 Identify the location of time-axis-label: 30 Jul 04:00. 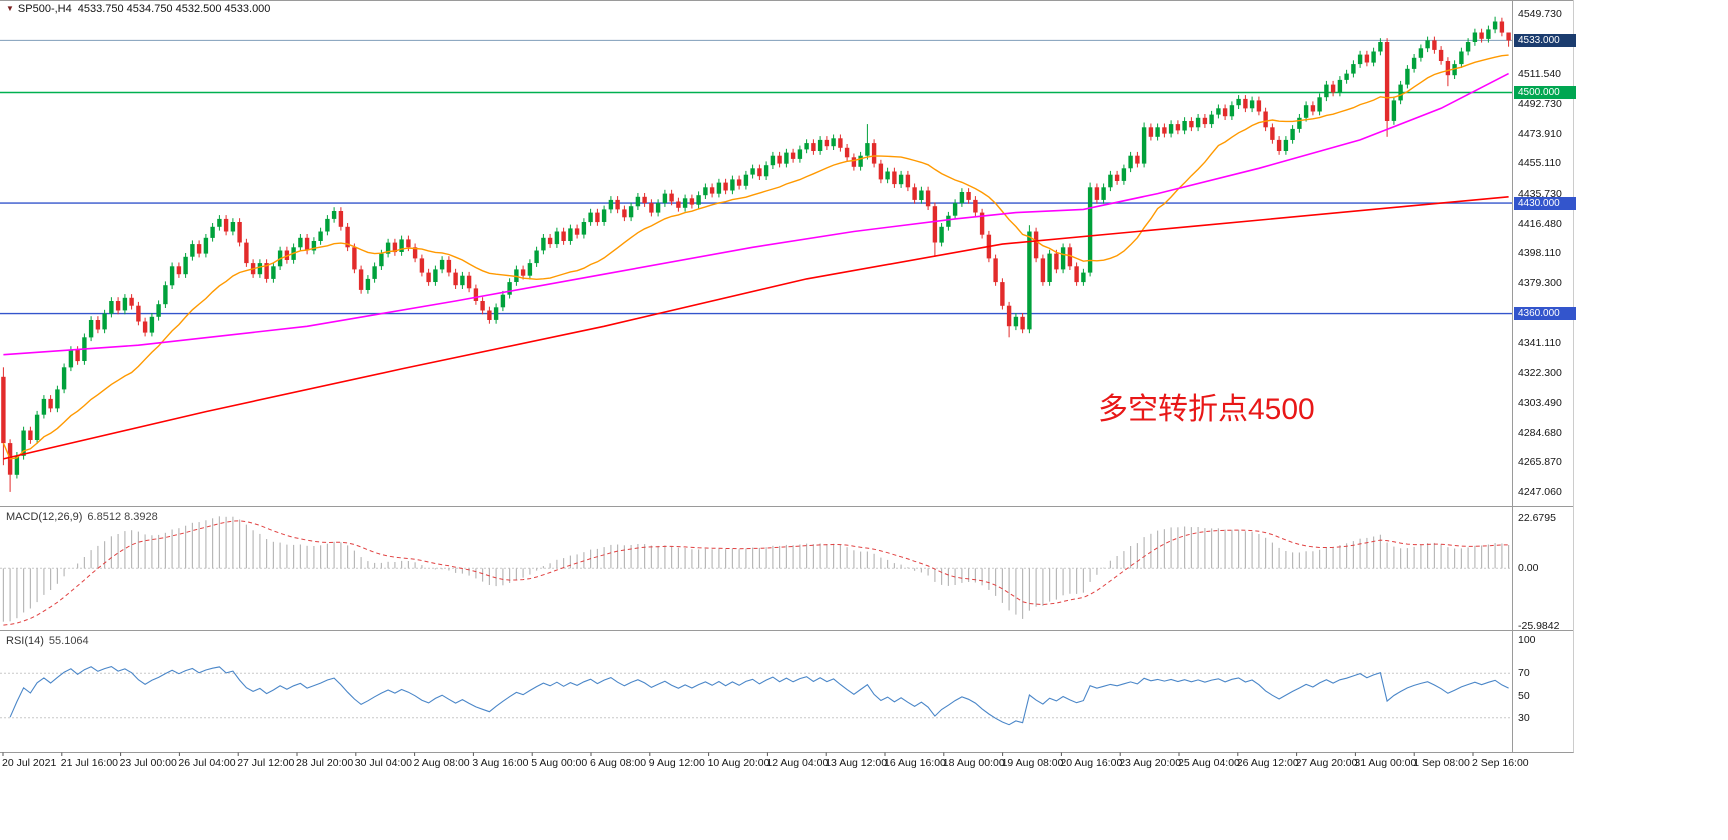
(383, 763).